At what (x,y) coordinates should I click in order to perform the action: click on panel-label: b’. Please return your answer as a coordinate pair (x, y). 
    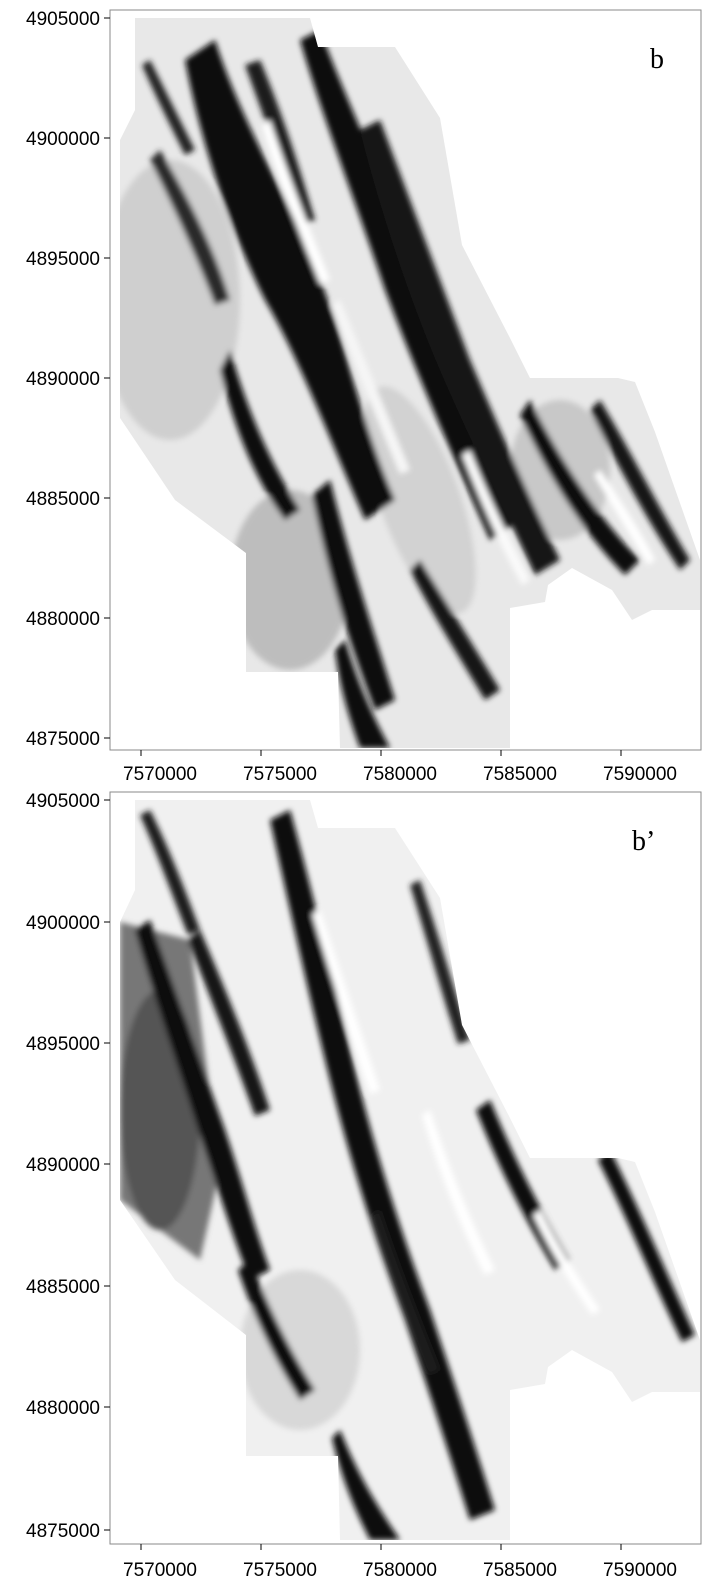
    Looking at the image, I should click on (643, 841).